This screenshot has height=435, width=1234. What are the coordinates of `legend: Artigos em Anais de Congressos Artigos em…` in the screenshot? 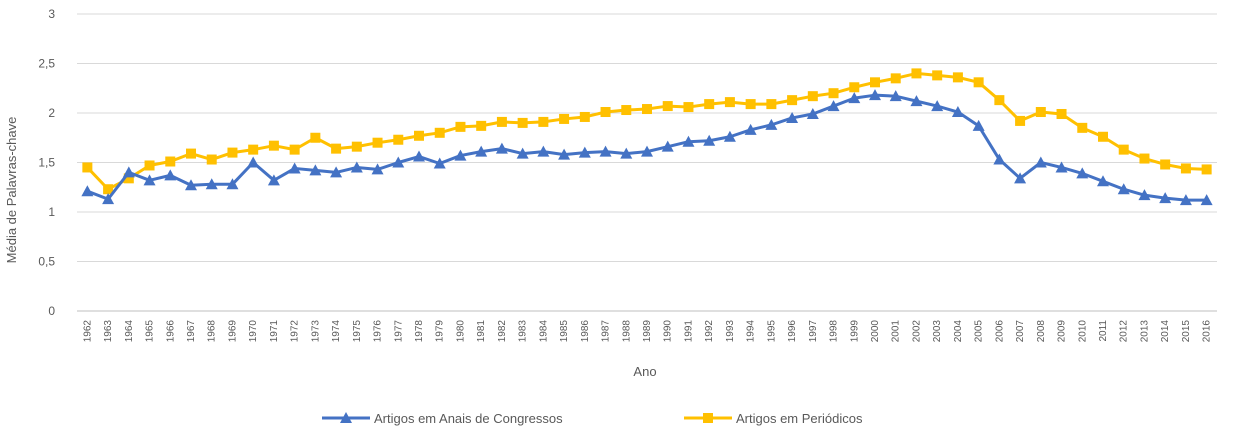 It's located at (592, 418).